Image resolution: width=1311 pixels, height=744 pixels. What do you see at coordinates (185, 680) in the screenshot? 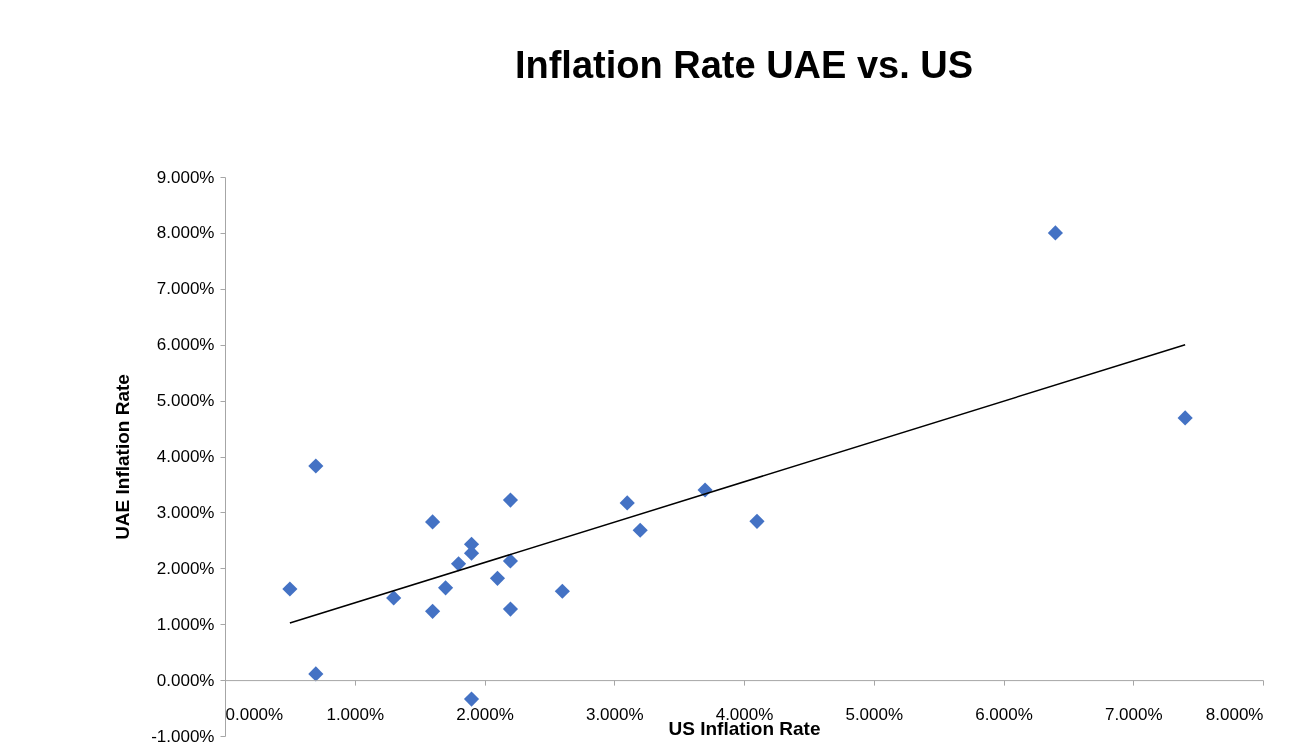
I see `y-tick-label: 0.000%` at bounding box center [185, 680].